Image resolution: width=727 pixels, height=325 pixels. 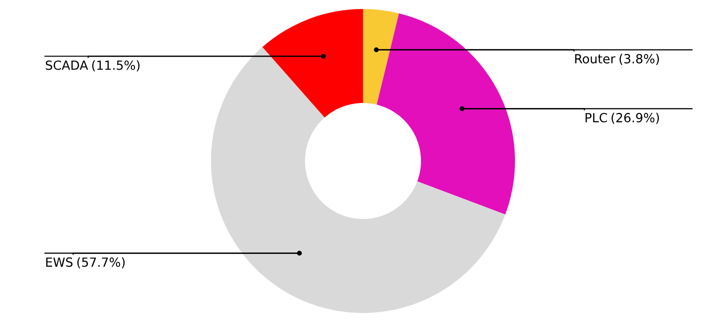 I want to click on slice-label: PLC, so click(x=596, y=117).